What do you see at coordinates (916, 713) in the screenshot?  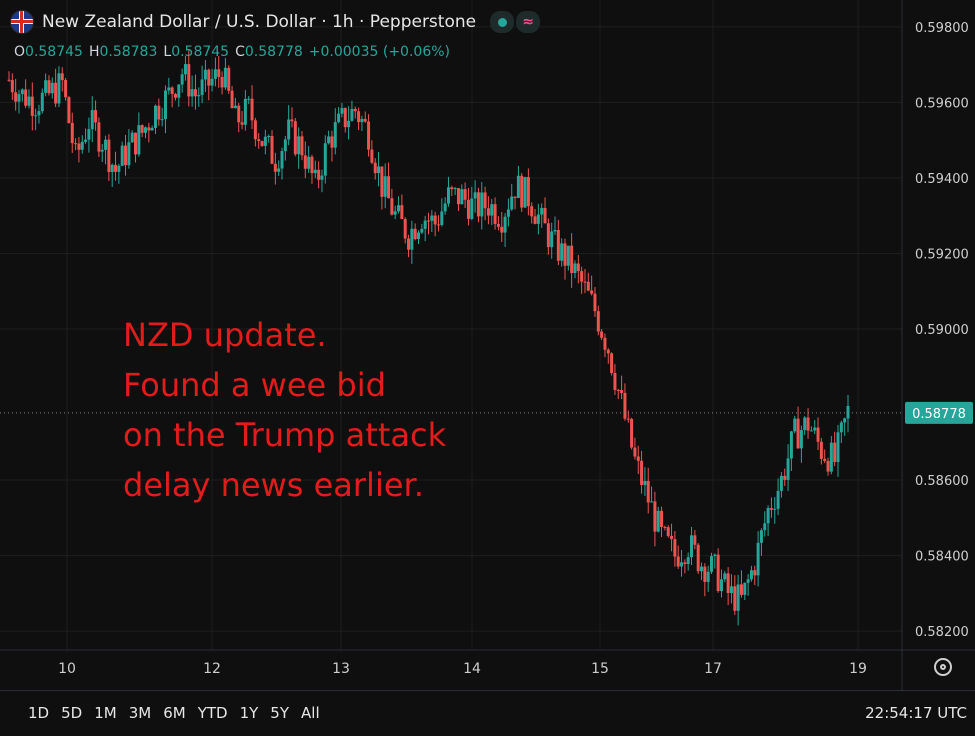 I see `utc-clock: 22:54:17 UTC` at bounding box center [916, 713].